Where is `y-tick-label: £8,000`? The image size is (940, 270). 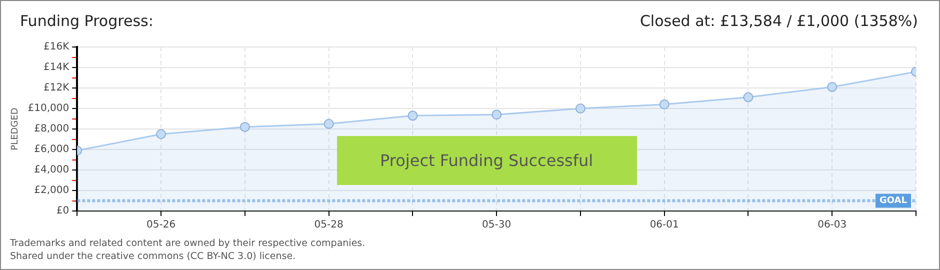
y-tick-label: £8,000 is located at coordinates (52, 129).